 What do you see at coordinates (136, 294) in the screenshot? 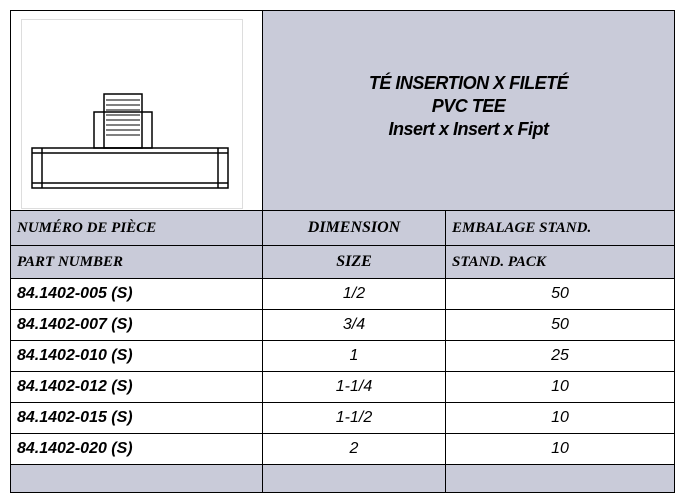
I see `data-cell: 84.1402-005 (S)` at bounding box center [136, 294].